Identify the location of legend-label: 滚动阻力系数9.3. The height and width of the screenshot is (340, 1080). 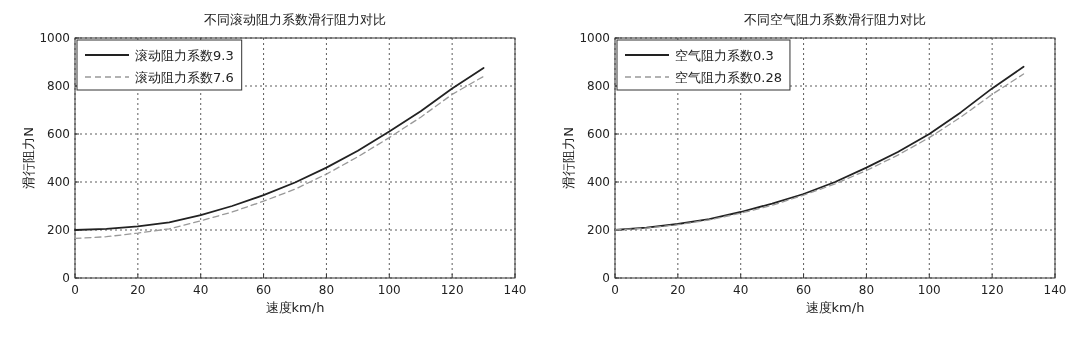
(184, 55).